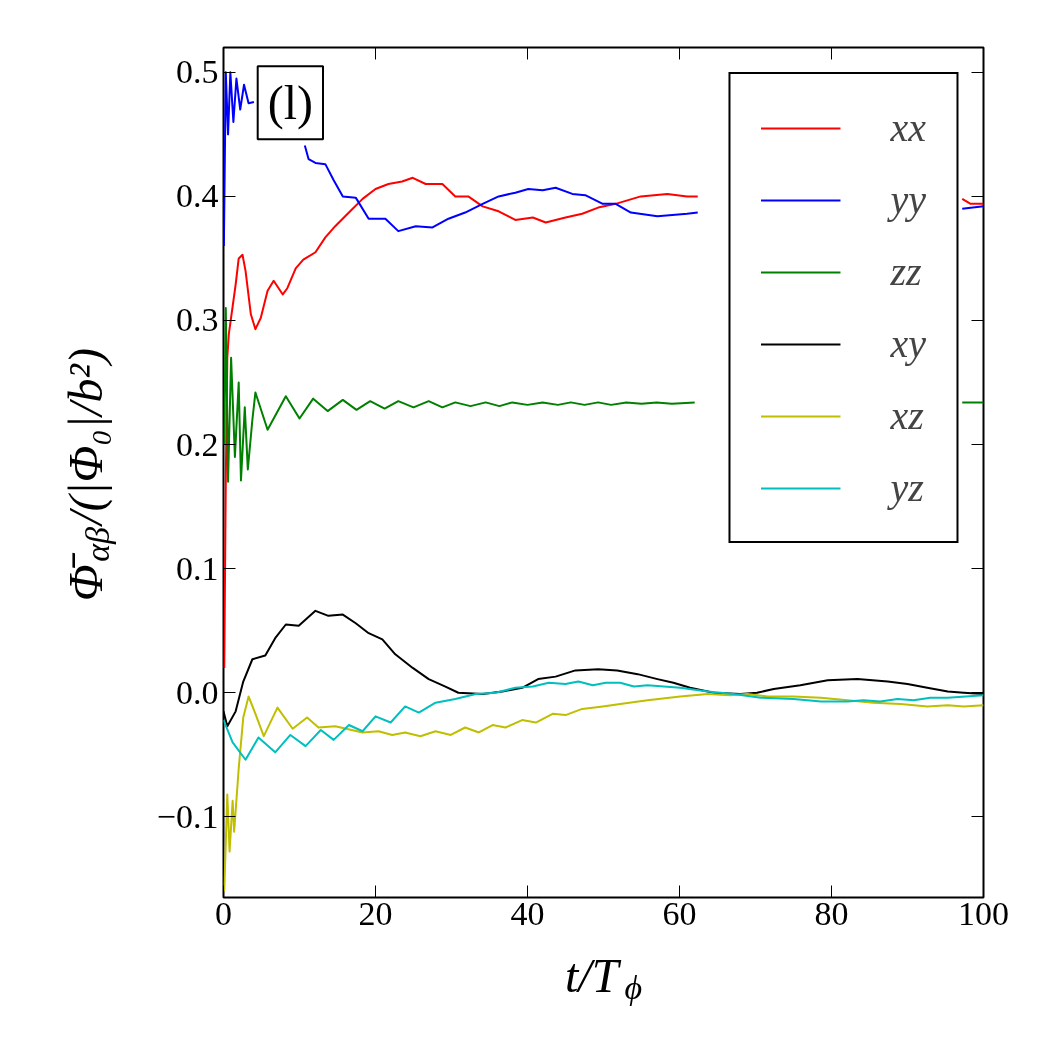  I want to click on x-tick-label: 60, so click(679, 913).